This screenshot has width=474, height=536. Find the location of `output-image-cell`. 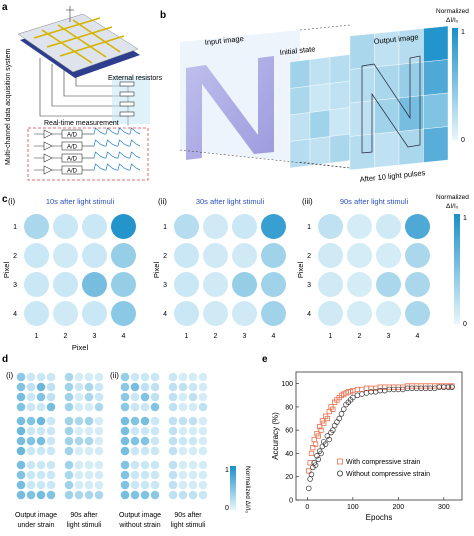

output-image-cell is located at coordinates (436, 111).